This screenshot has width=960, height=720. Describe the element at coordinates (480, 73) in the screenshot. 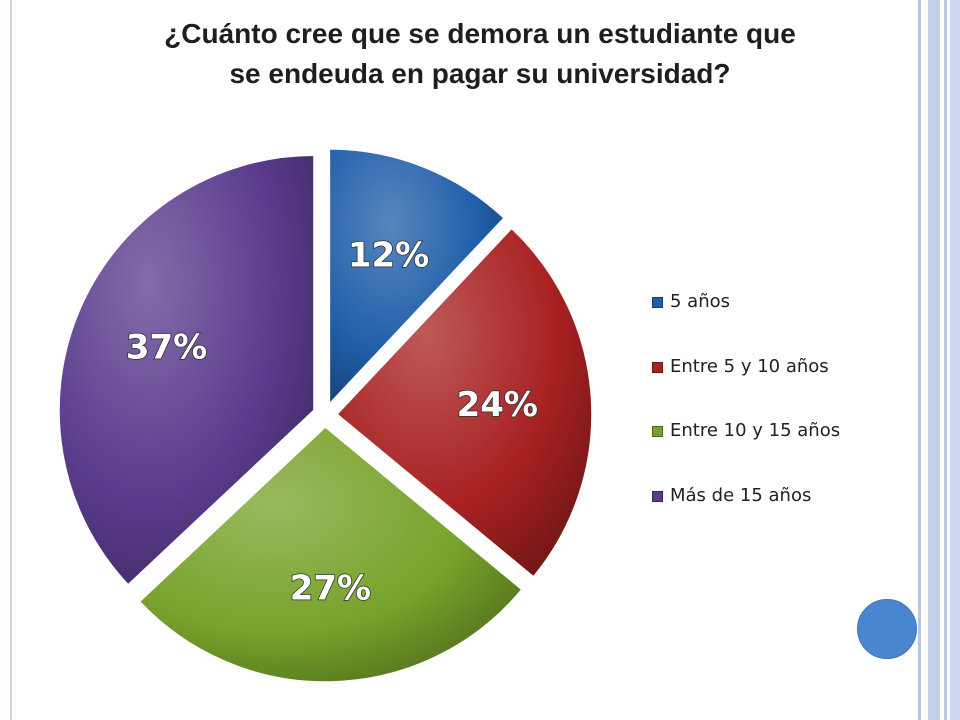

I see `chart-title-line-2: se endeuda en pagar su universidad?` at that location.